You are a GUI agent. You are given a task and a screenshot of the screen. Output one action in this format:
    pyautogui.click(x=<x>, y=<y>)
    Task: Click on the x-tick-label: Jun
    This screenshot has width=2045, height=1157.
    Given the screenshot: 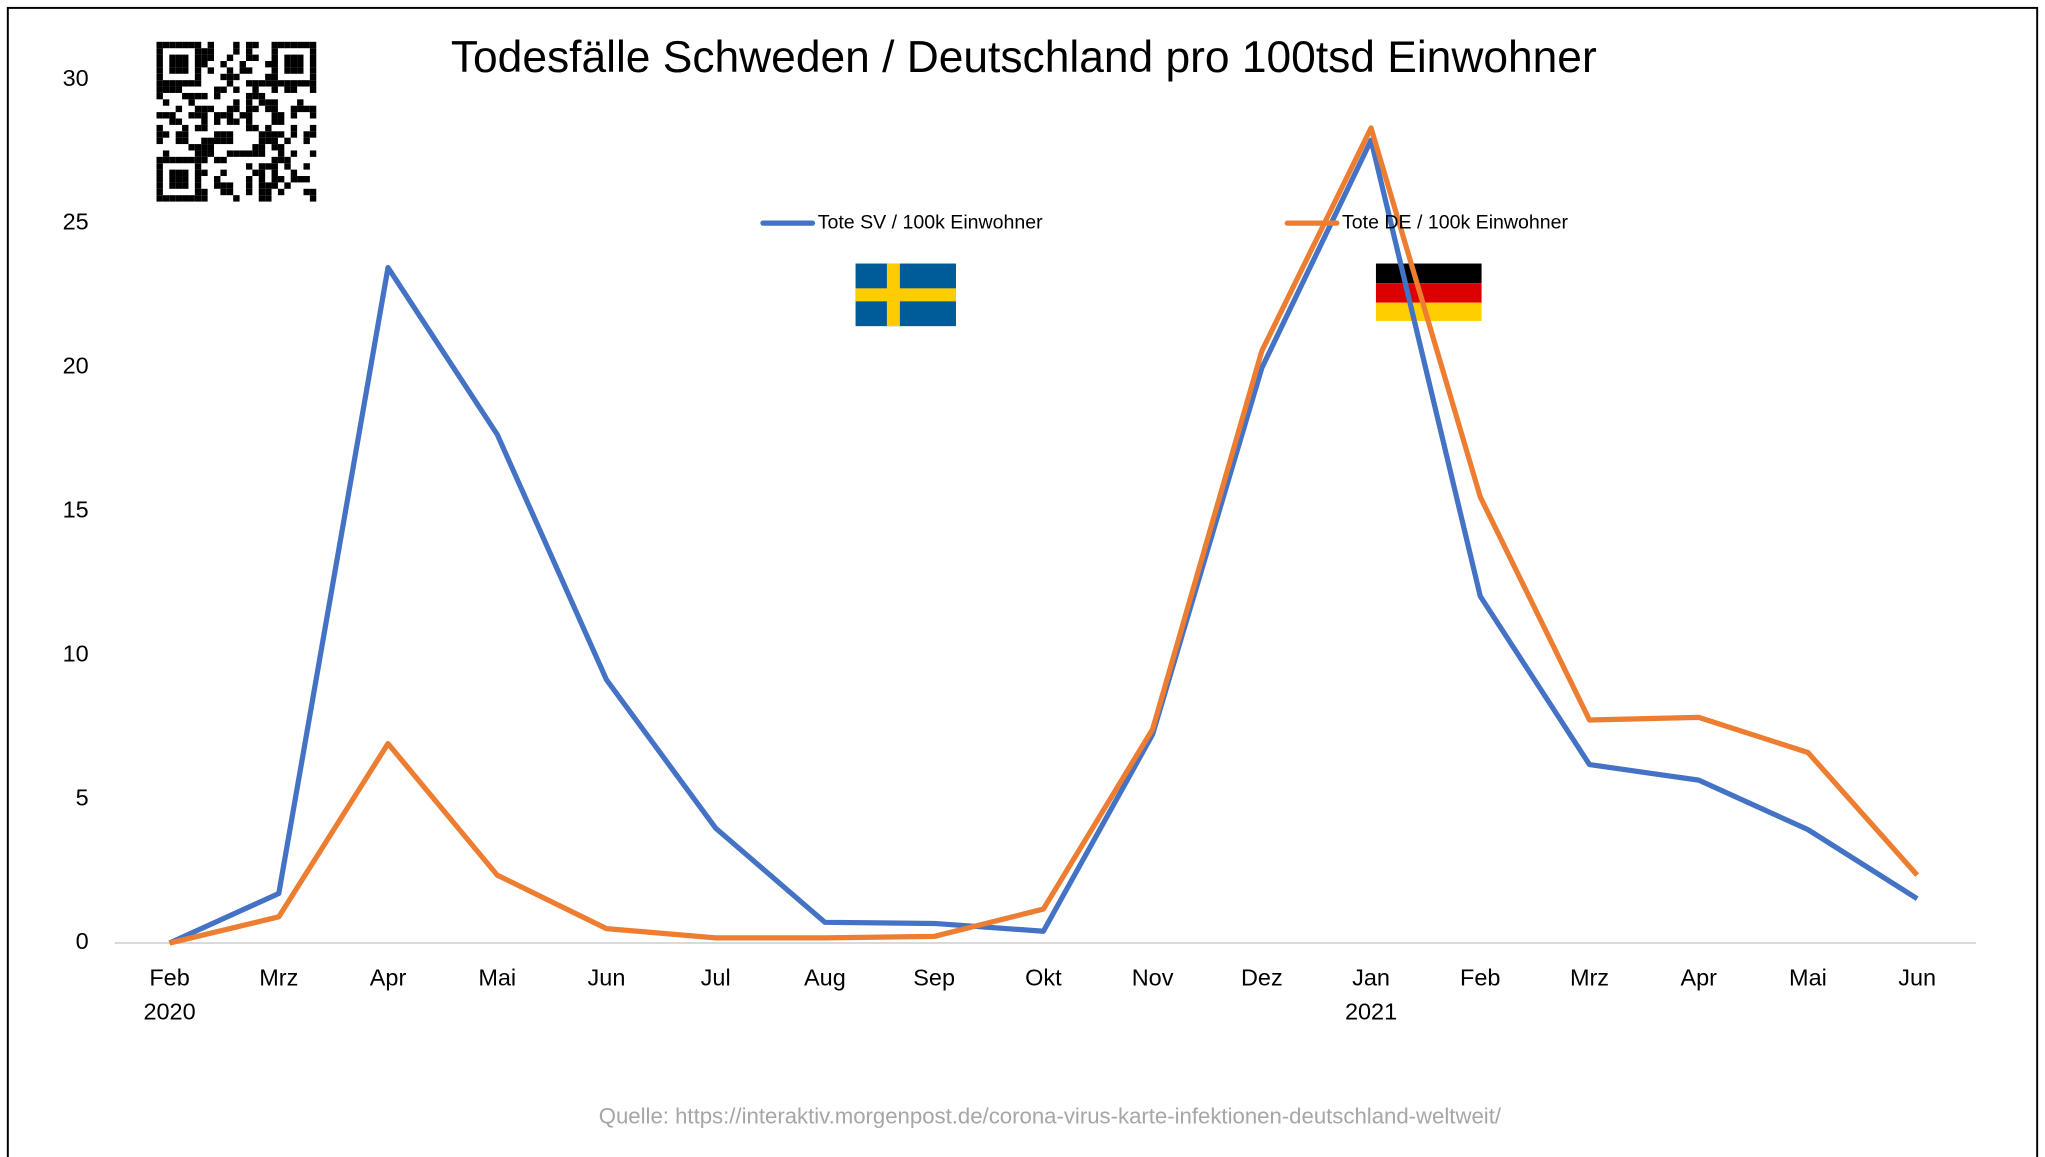 What is the action you would take?
    pyautogui.click(x=1917, y=978)
    